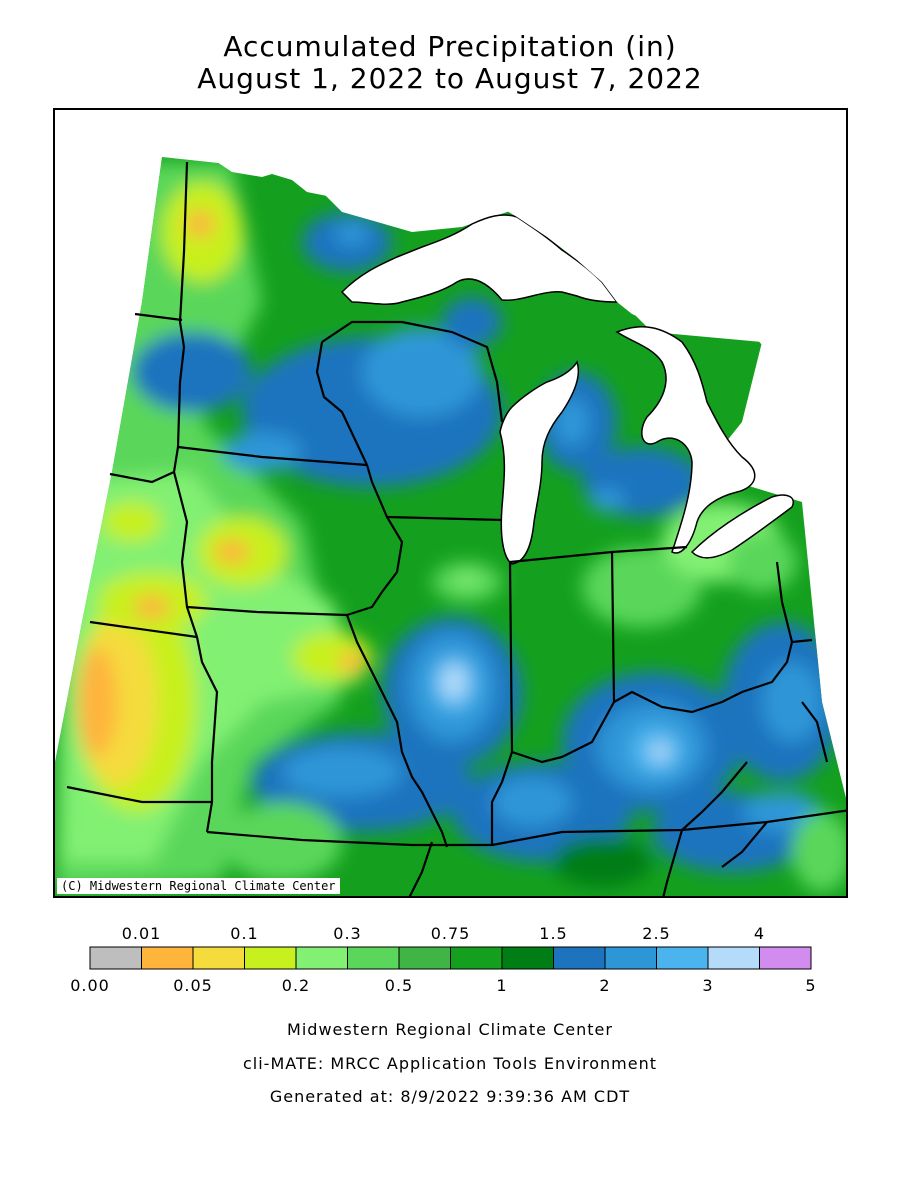 This screenshot has height=1200, width=900. What do you see at coordinates (450, 46) in the screenshot?
I see `map-title: Accumulated Precipitation (in)` at bounding box center [450, 46].